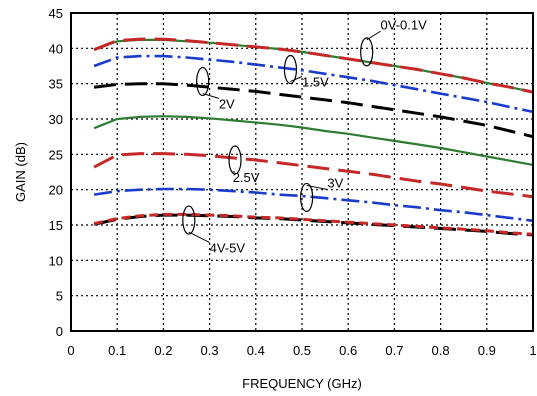 This screenshot has height=396, width=537. I want to click on y-tick-label: 30, so click(56, 119).